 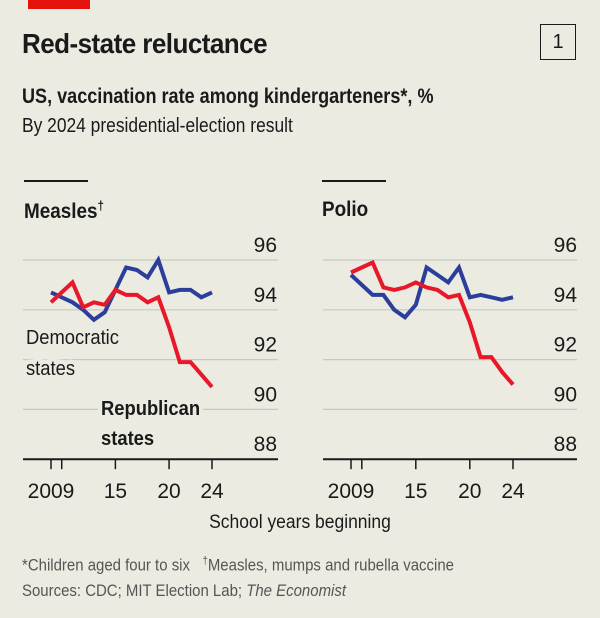 What do you see at coordinates (106, 565) in the screenshot?
I see `footnote-age: *Children aged four to six` at bounding box center [106, 565].